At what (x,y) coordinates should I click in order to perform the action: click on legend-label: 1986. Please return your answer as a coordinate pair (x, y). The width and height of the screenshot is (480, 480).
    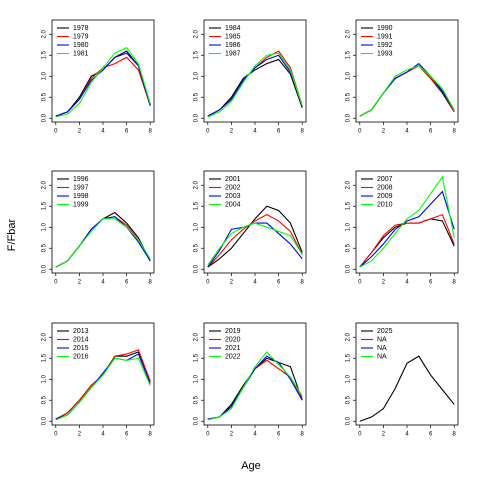
    Looking at the image, I should click on (233, 45).